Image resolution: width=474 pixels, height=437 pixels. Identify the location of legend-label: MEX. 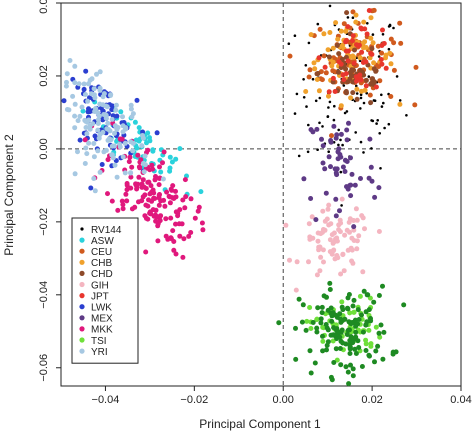
(102, 319).